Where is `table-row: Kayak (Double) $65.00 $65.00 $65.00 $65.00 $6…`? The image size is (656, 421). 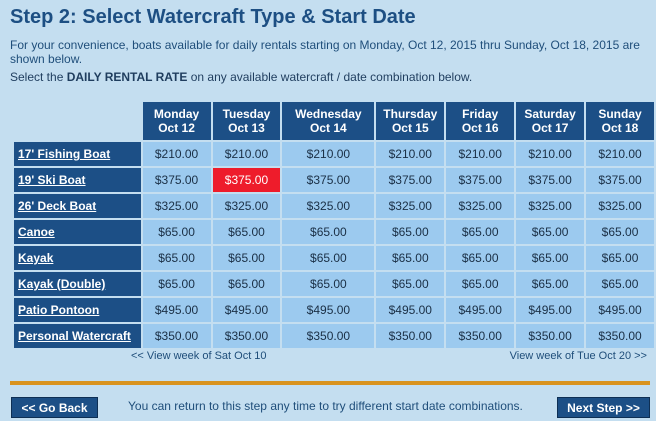 table-row: Kayak (Double) $65.00 $65.00 $65.00 $65.00 $6… is located at coordinates (334, 284).